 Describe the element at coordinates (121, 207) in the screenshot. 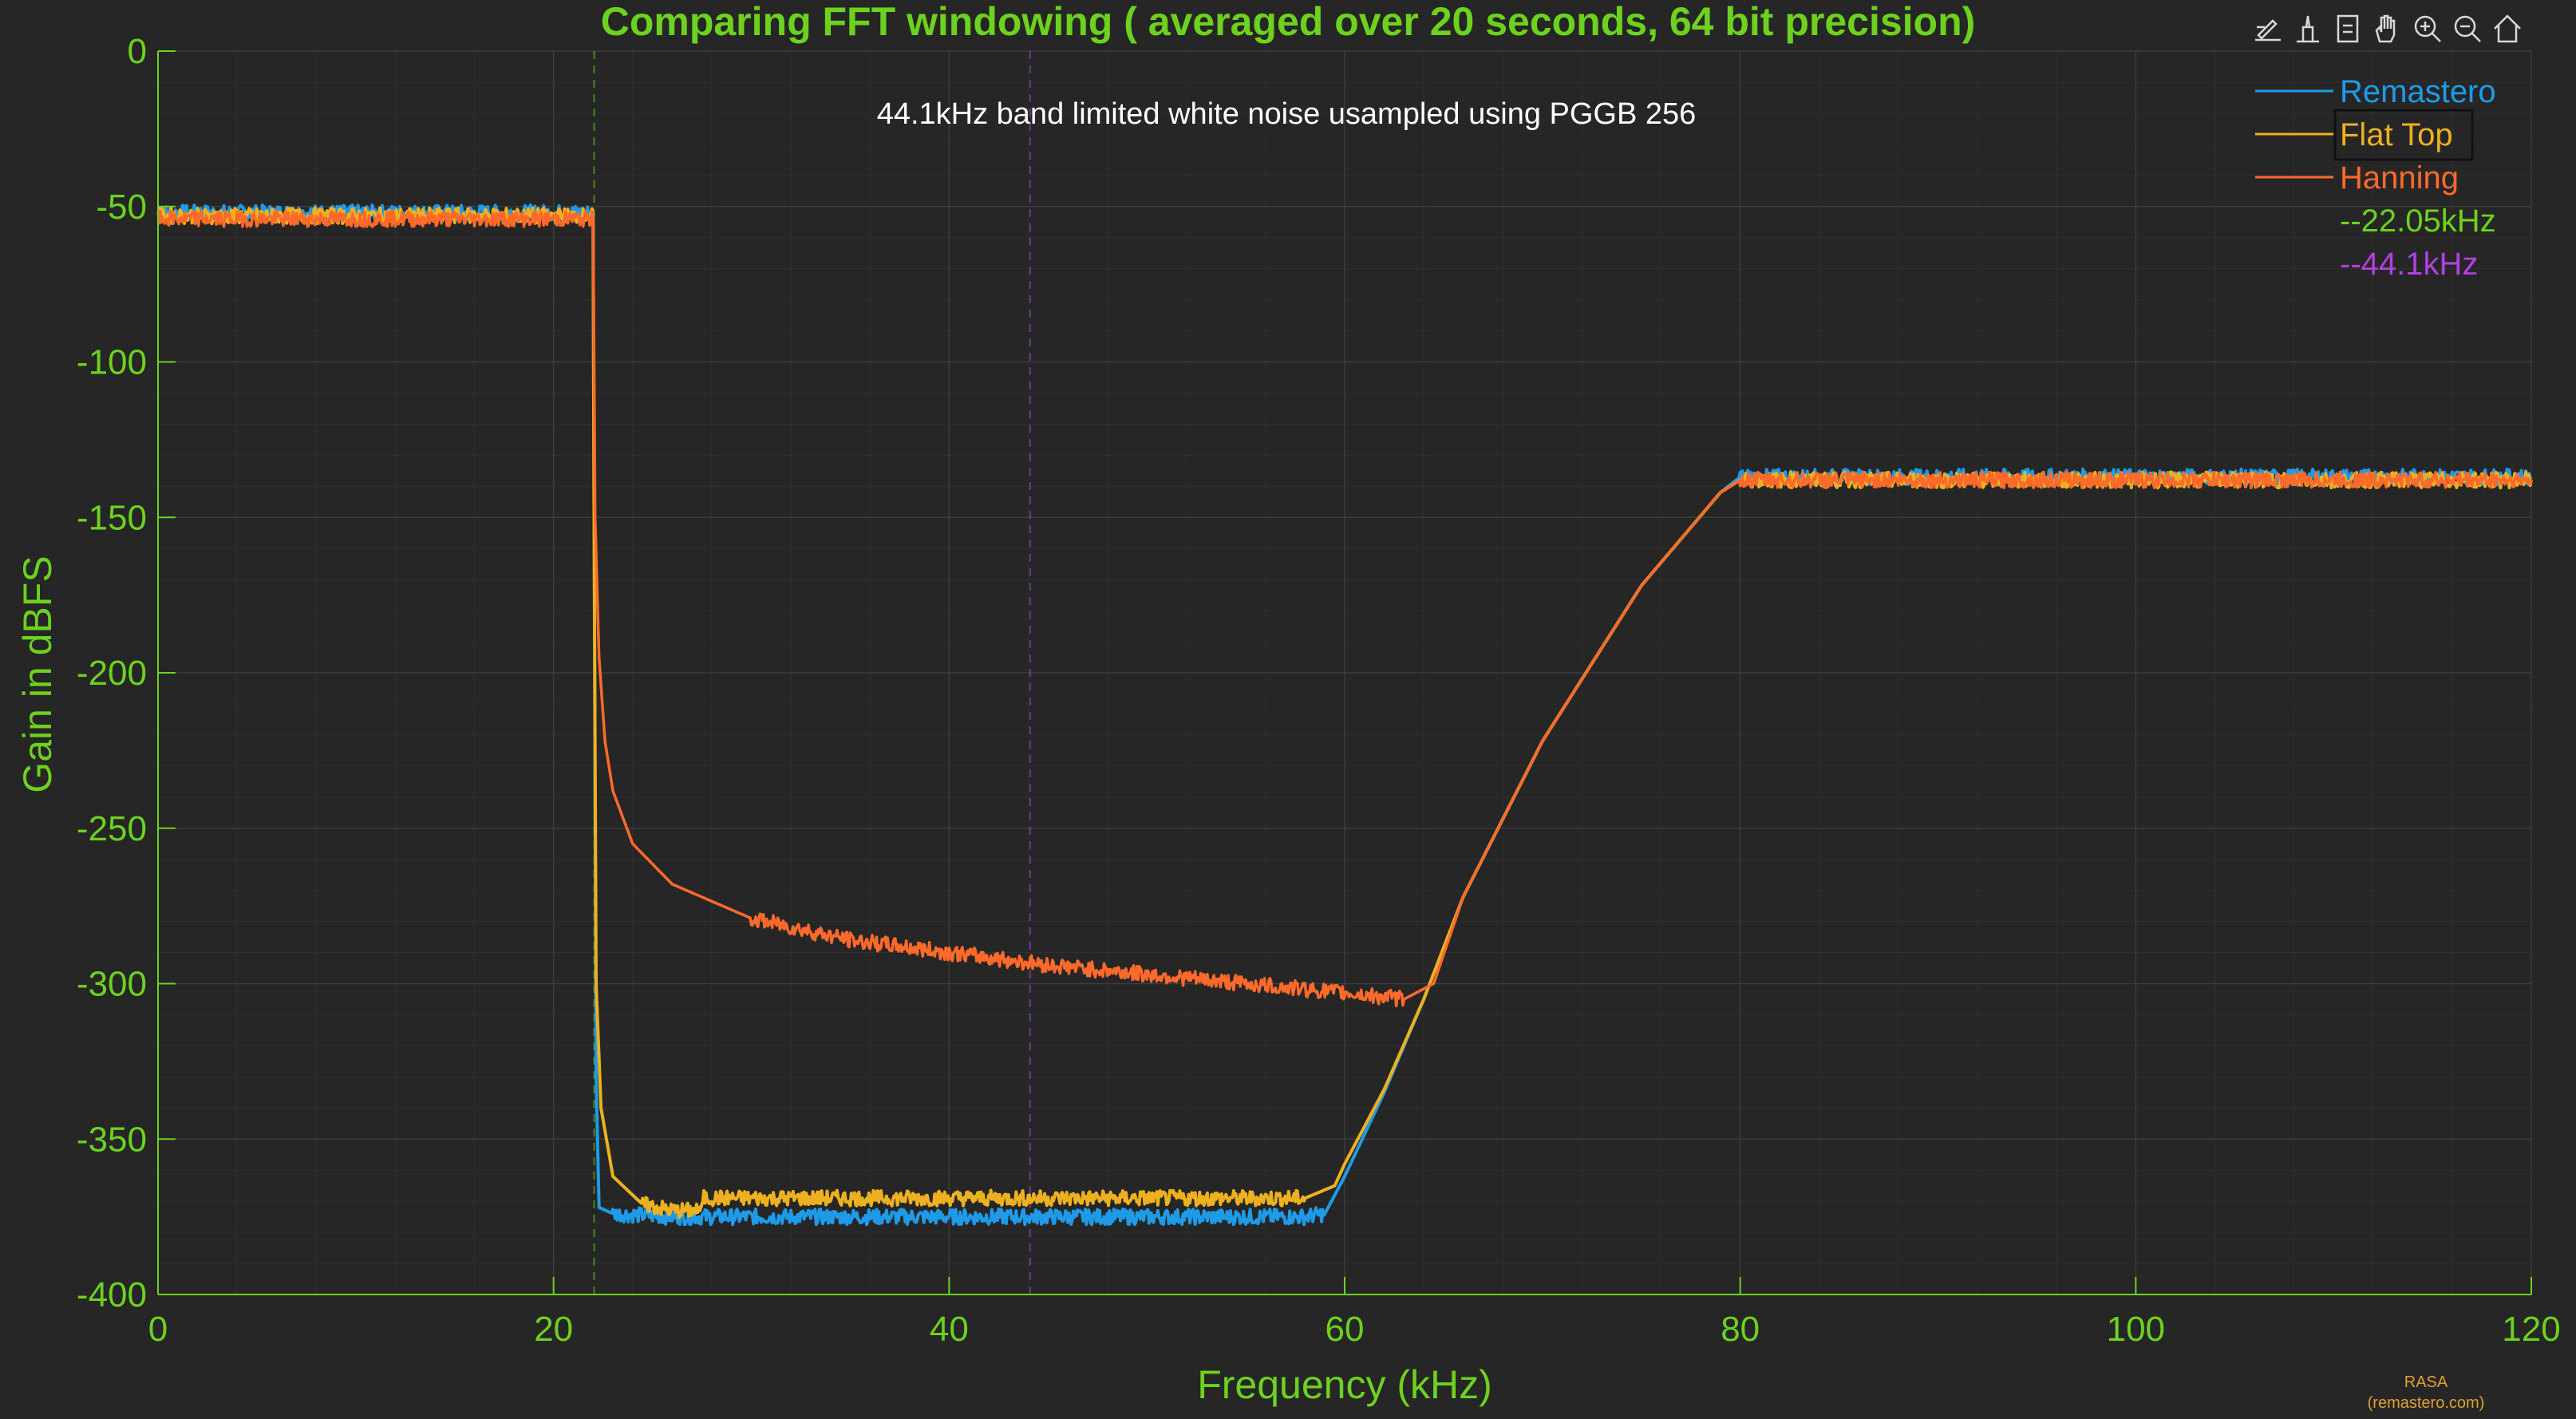

I see `y-tick-label: -50` at that location.